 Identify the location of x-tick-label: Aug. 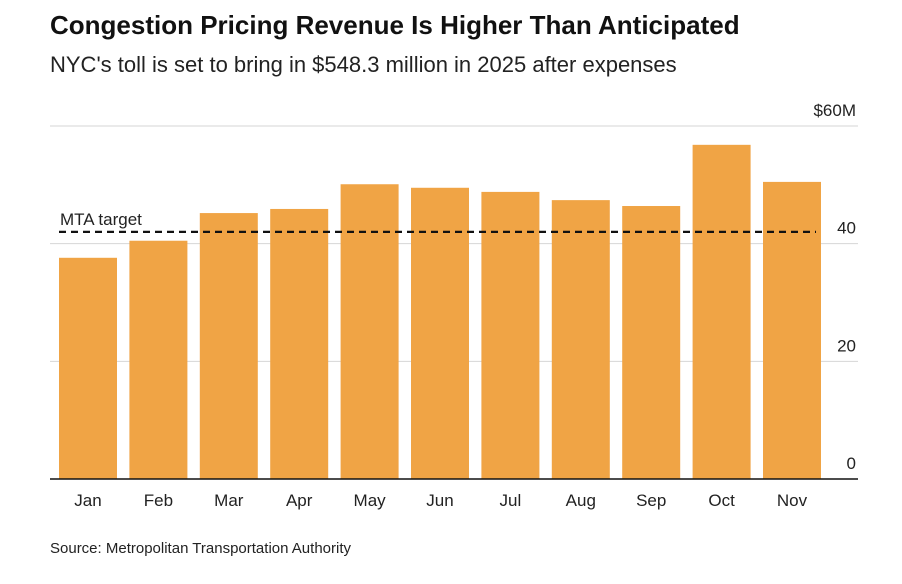
(581, 500).